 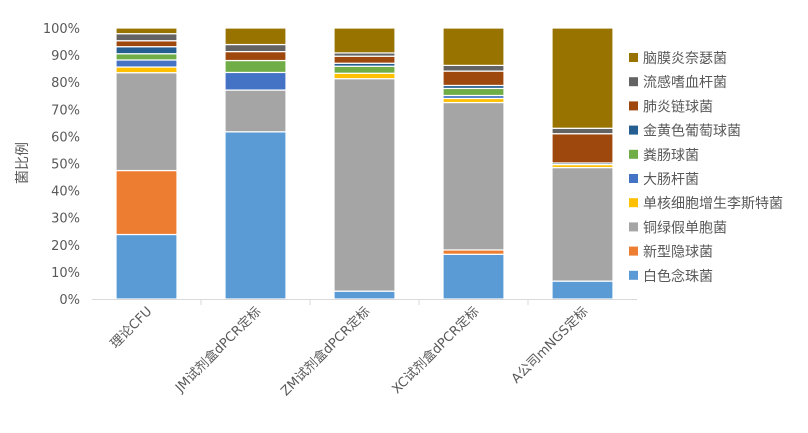 I want to click on y-tick-label: 50%, so click(x=65, y=165).